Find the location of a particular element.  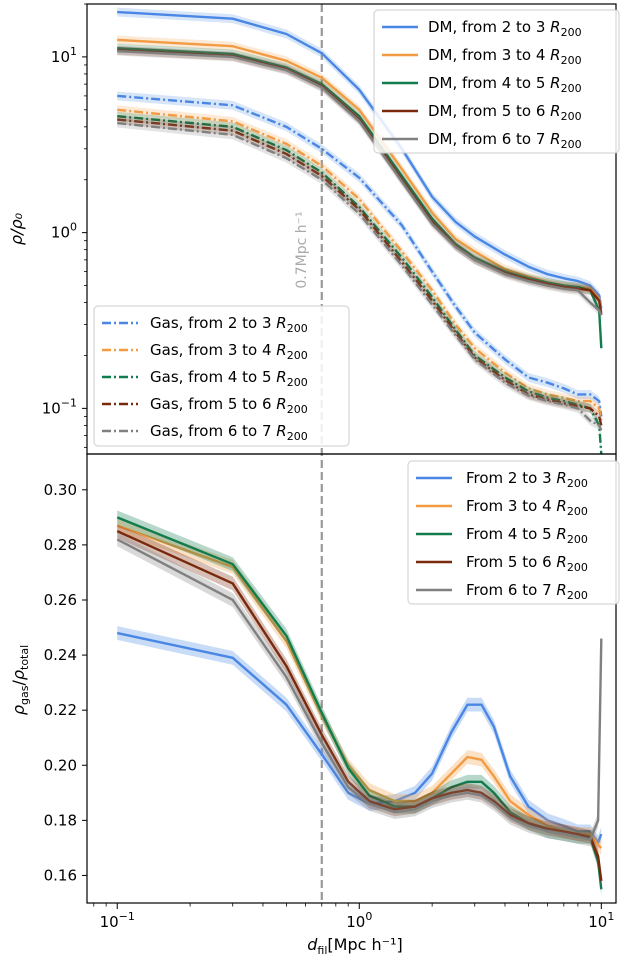

legend-dm-box is located at coordinates (496, 81).